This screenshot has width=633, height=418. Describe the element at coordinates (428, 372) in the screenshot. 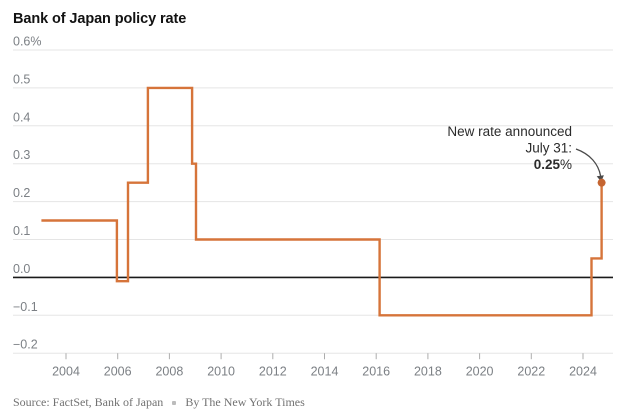

I see `x-axis-label: 2018` at that location.